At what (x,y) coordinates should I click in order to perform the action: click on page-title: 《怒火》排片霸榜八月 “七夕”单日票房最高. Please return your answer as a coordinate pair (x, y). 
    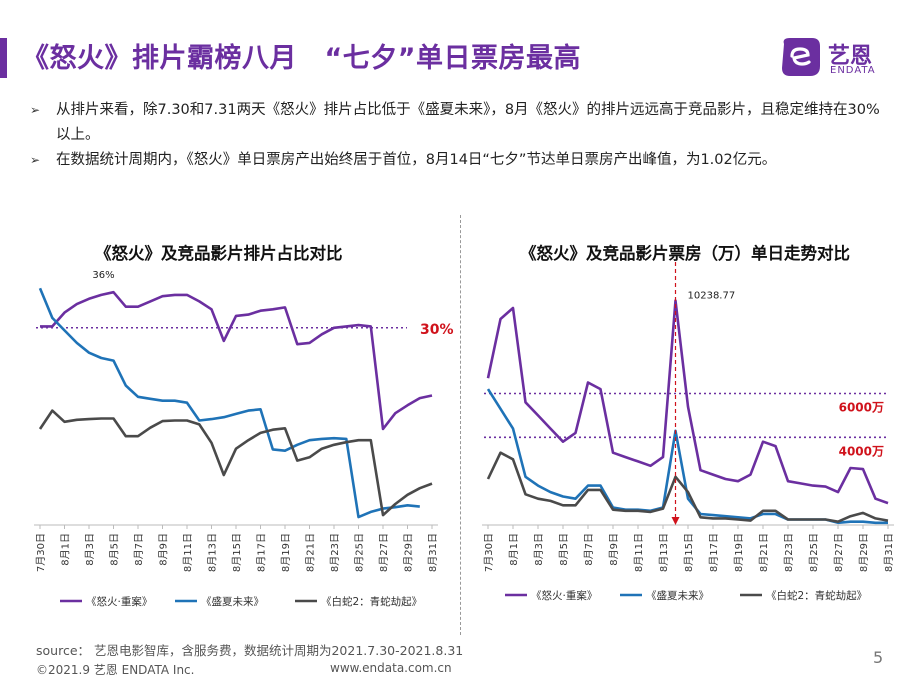
    Looking at the image, I should click on (301, 58).